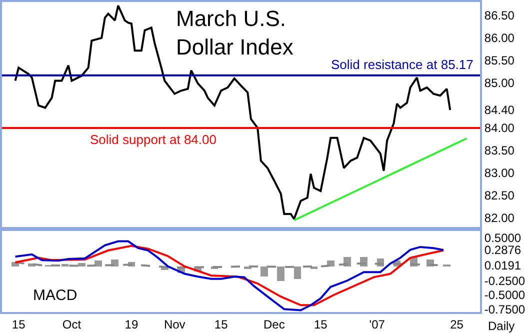 The width and height of the screenshot is (530, 334). What do you see at coordinates (457, 324) in the screenshot?
I see `x-tick-label: 25` at bounding box center [457, 324].